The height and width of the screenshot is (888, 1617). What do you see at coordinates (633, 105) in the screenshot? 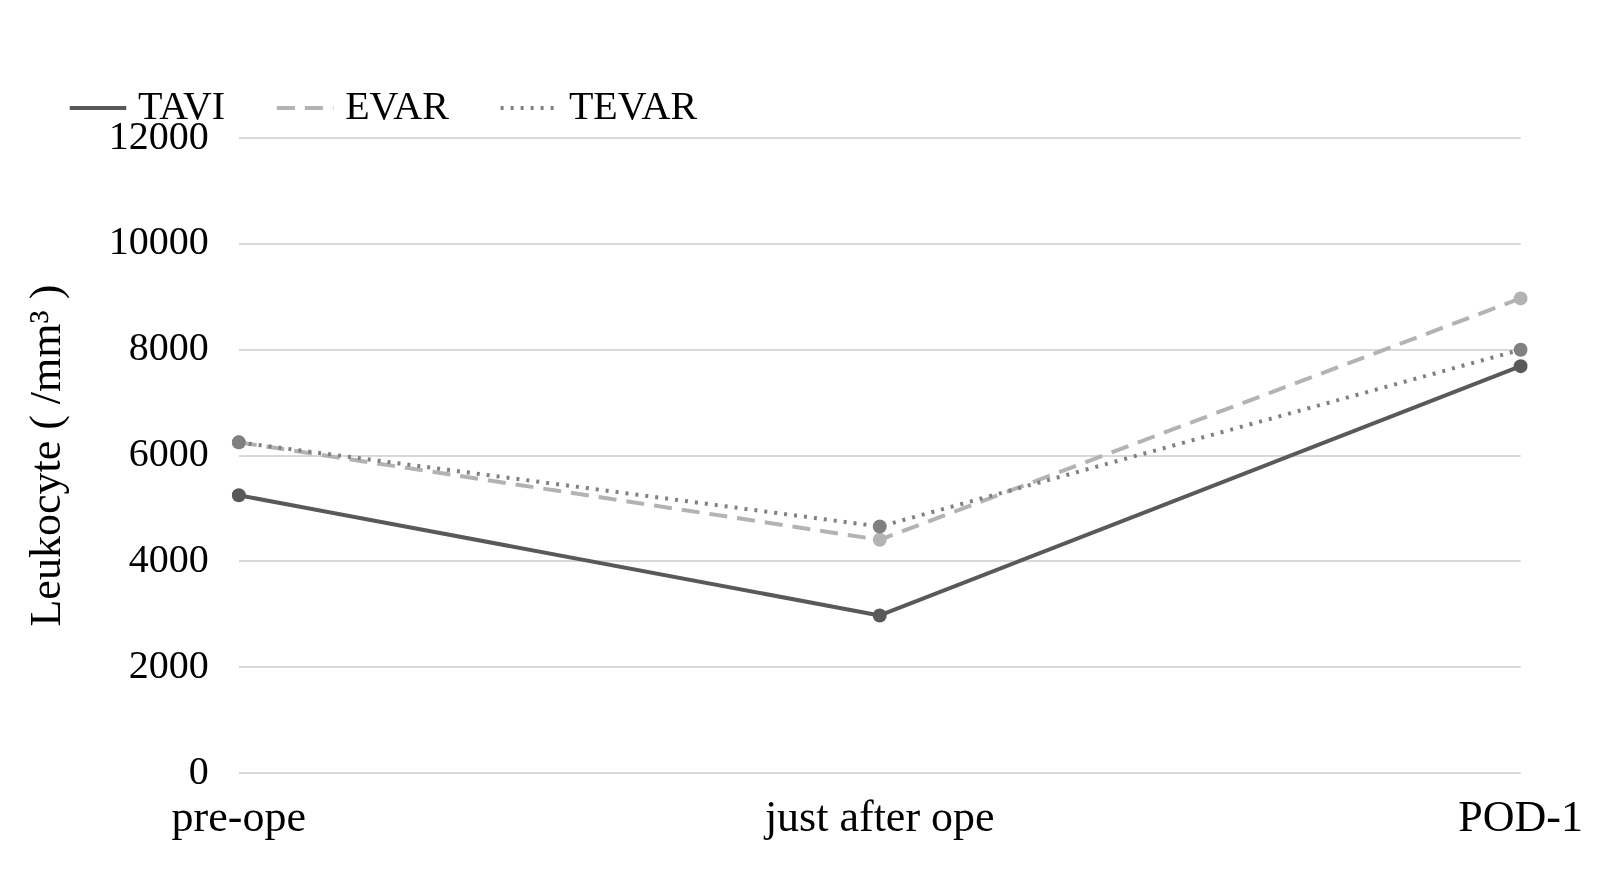
I see `legend-label: TEVAR` at bounding box center [633, 105].